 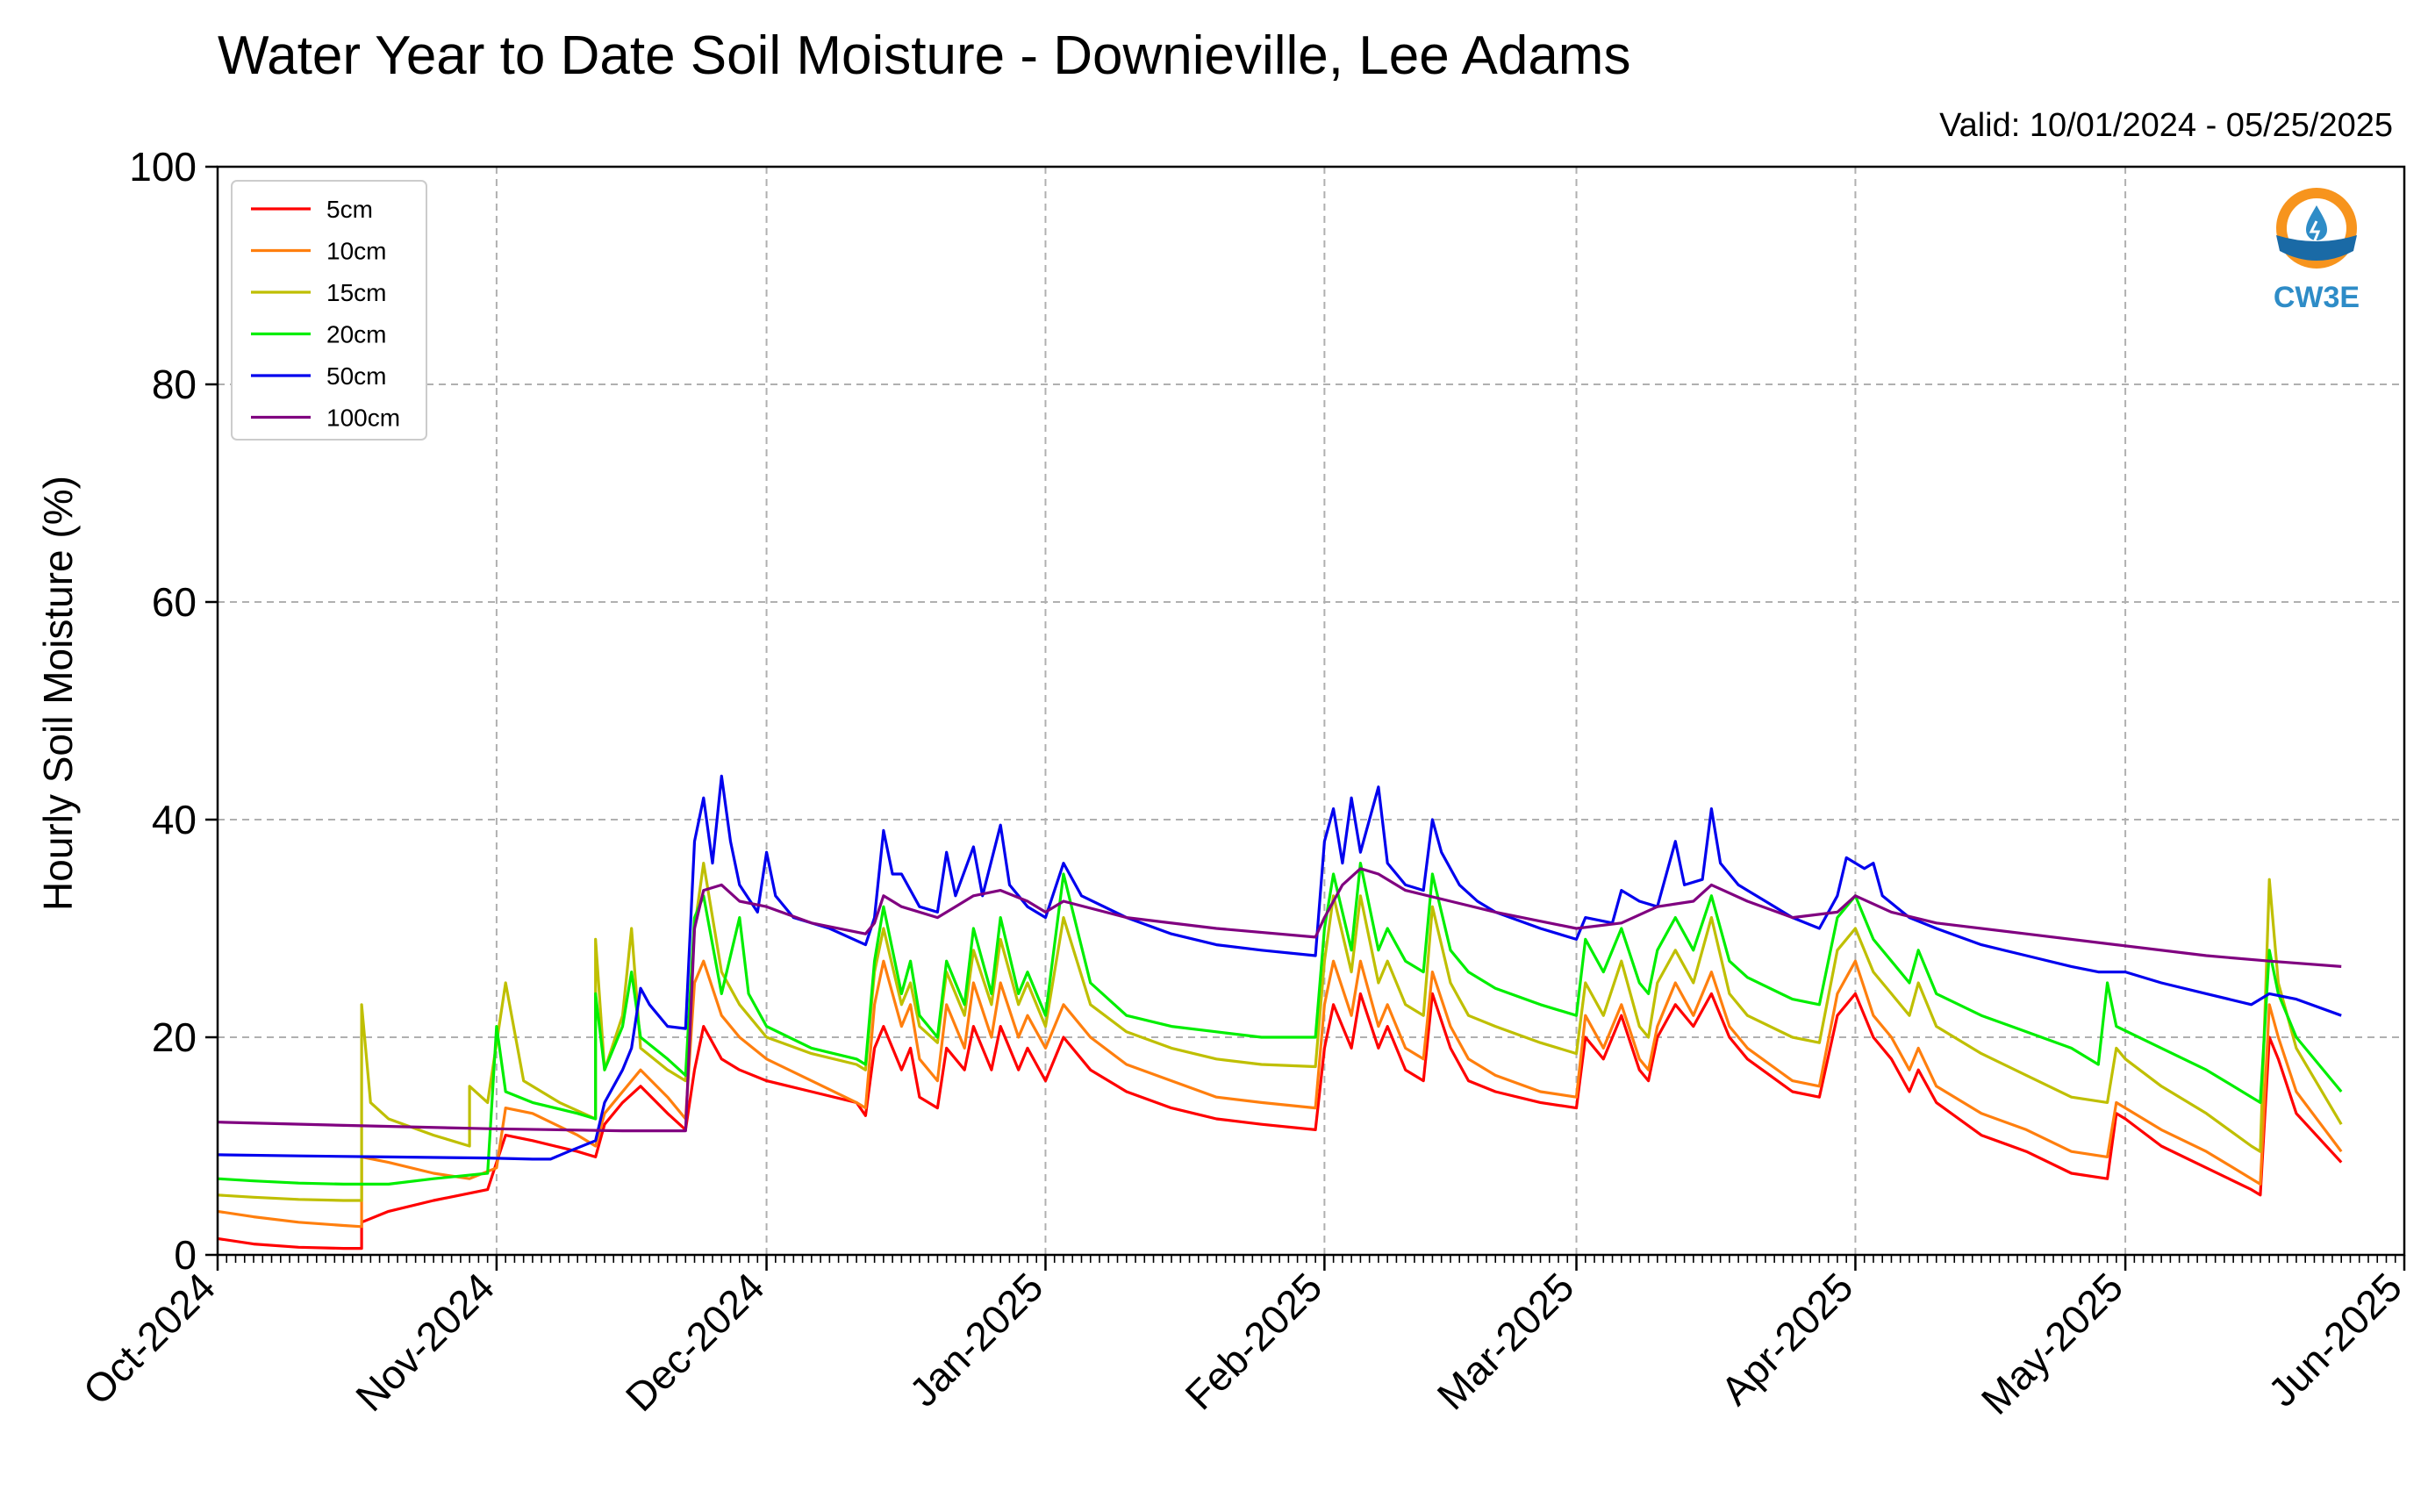 What do you see at coordinates (163, 167) in the screenshot?
I see `y-tick-label: 100` at bounding box center [163, 167].